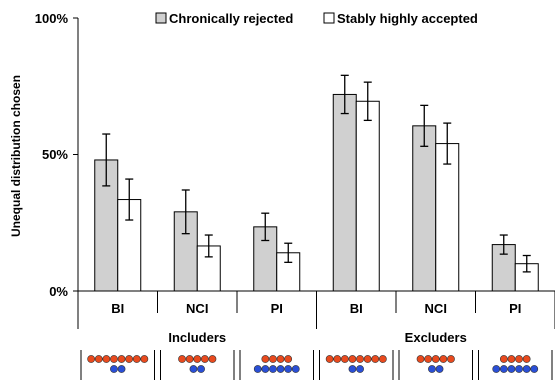 The width and height of the screenshot is (555, 380). Describe the element at coordinates (515, 308) in the screenshot. I see `category-label-excluders-pi: PI` at that location.